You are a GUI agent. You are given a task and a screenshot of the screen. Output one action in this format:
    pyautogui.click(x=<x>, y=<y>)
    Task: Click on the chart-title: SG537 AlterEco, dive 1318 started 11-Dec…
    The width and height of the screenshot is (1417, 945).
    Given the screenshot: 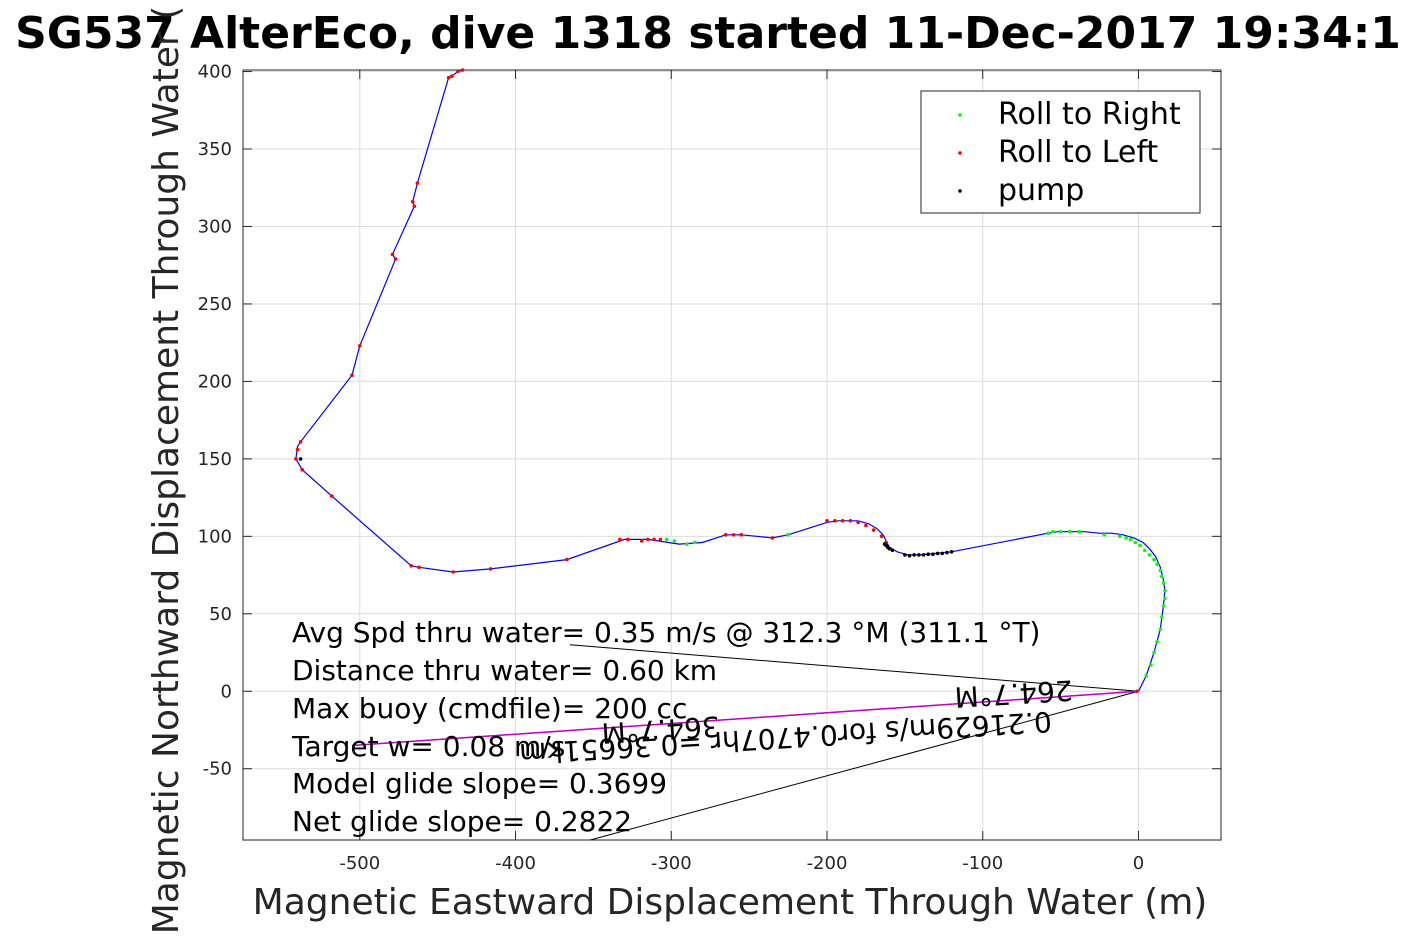 What is the action you would take?
    pyautogui.click(x=708, y=33)
    